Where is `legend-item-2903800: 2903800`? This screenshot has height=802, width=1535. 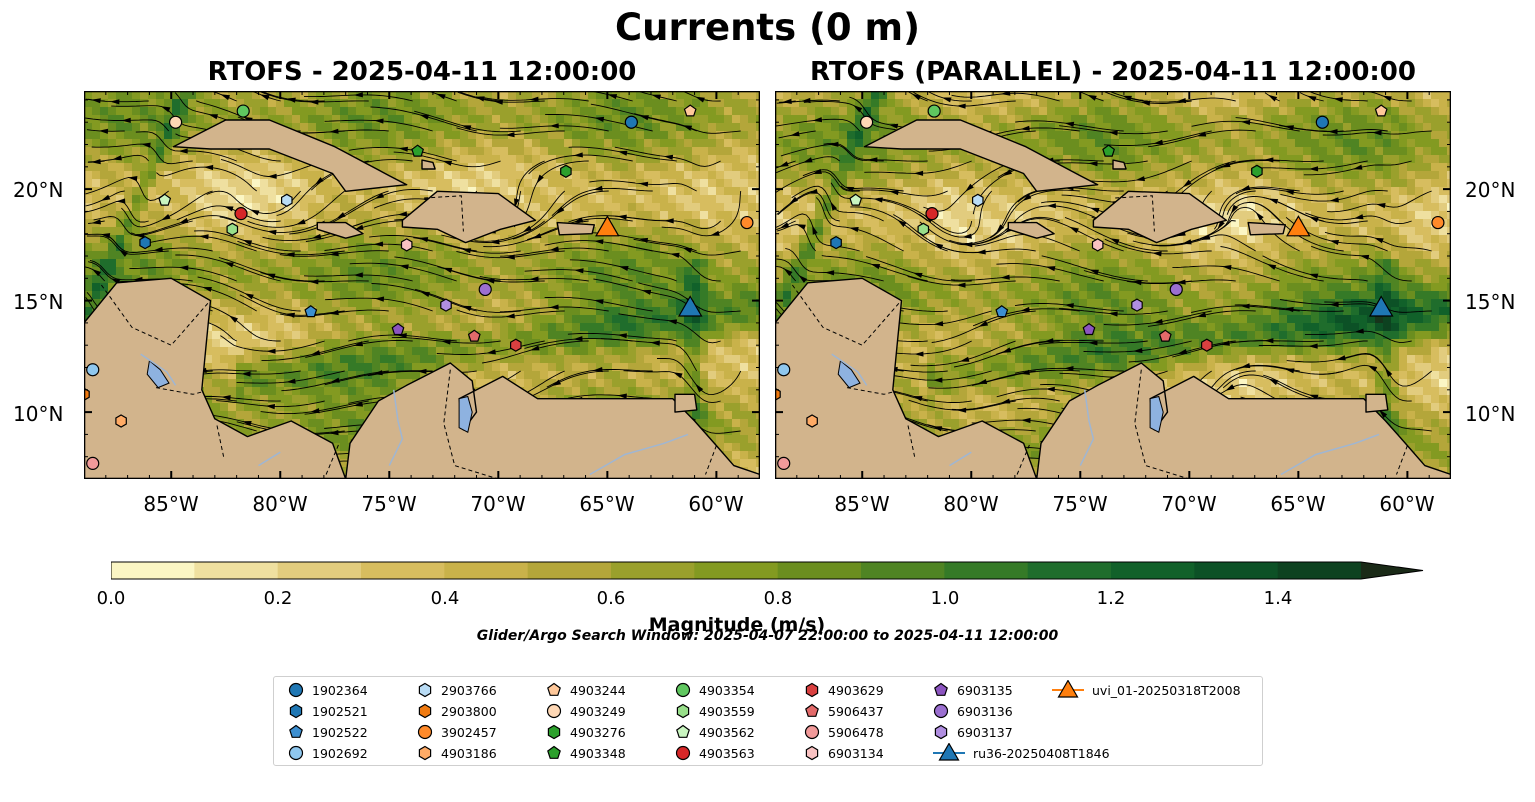 legend-item-2903800: 2903800 is located at coordinates (456, 711).